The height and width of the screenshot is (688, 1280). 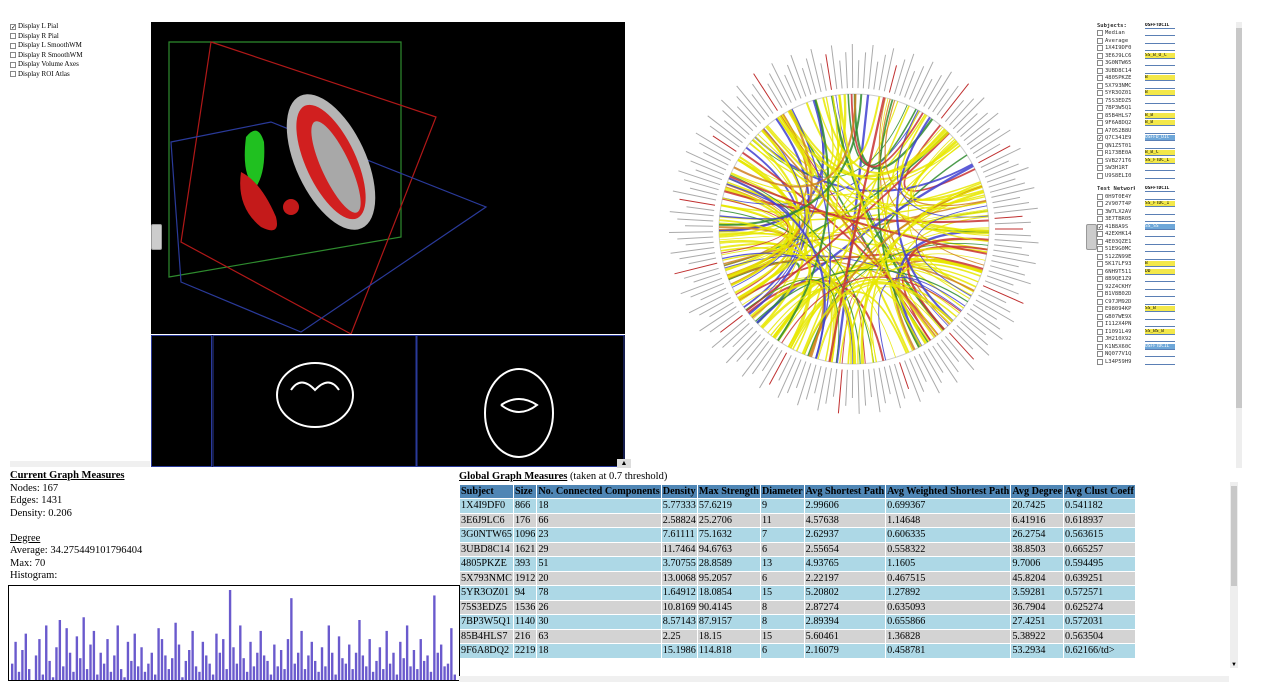 I want to click on subject-item: 1X4I9DF0, so click(x=1166, y=49).